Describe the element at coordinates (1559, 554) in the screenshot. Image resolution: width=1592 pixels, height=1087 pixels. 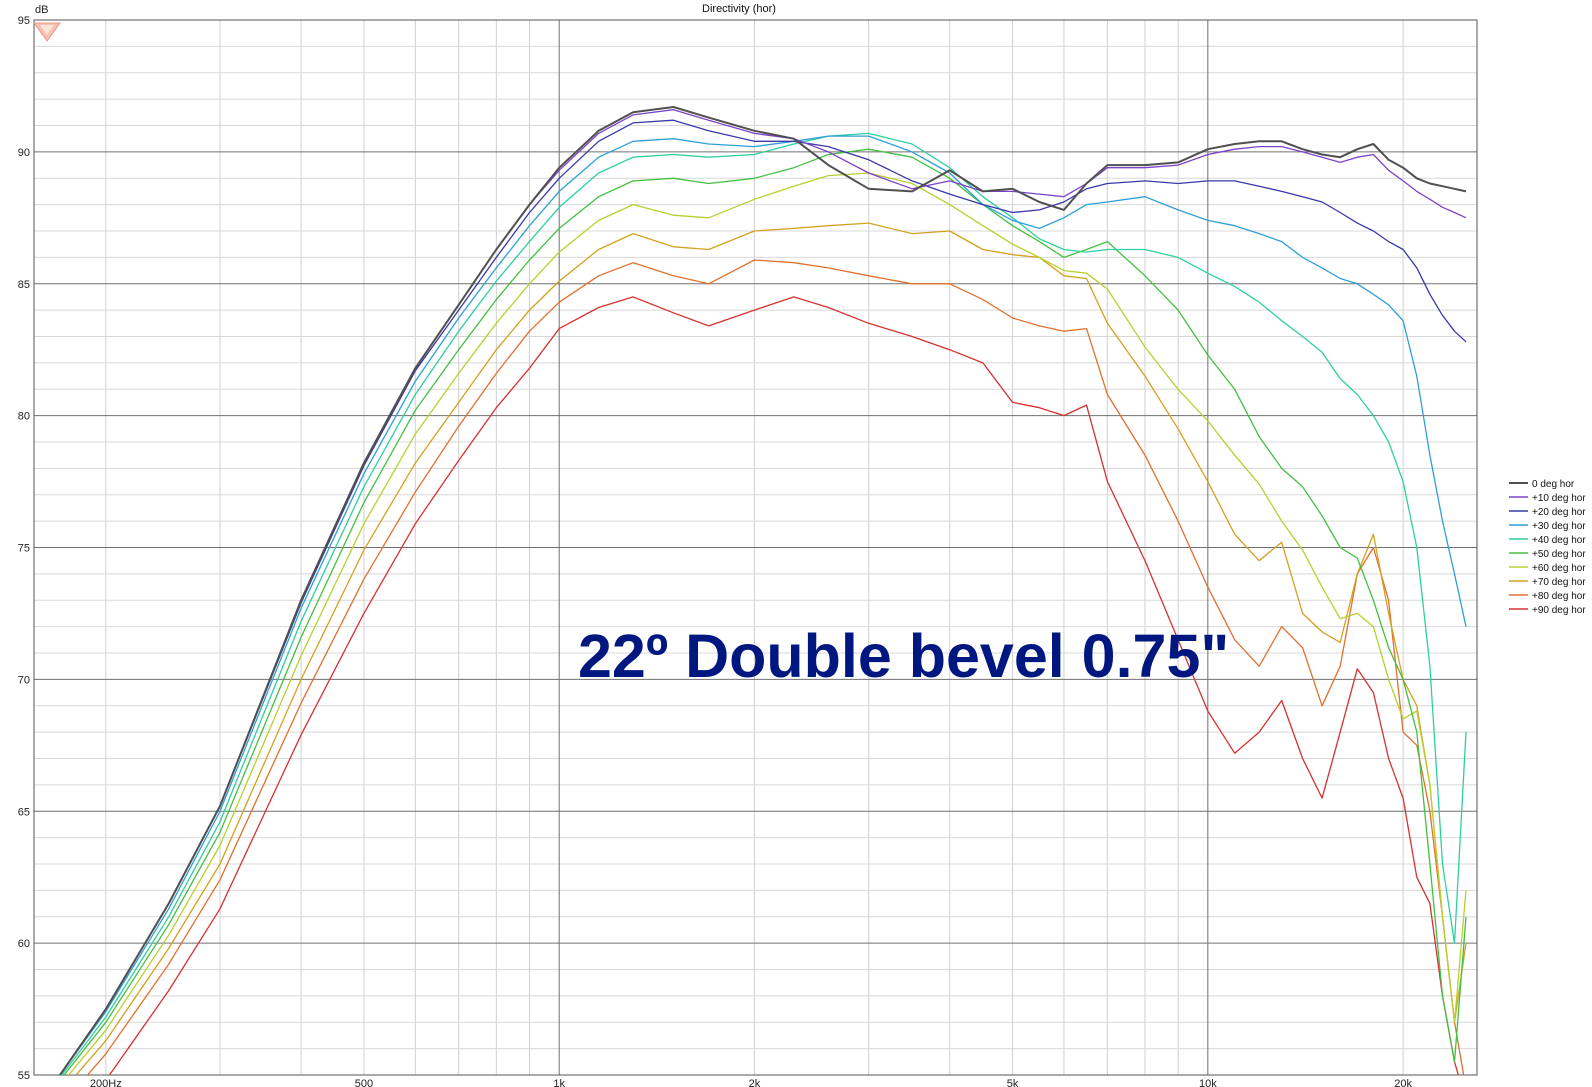
I see `legend-label: +50 deg hor` at that location.